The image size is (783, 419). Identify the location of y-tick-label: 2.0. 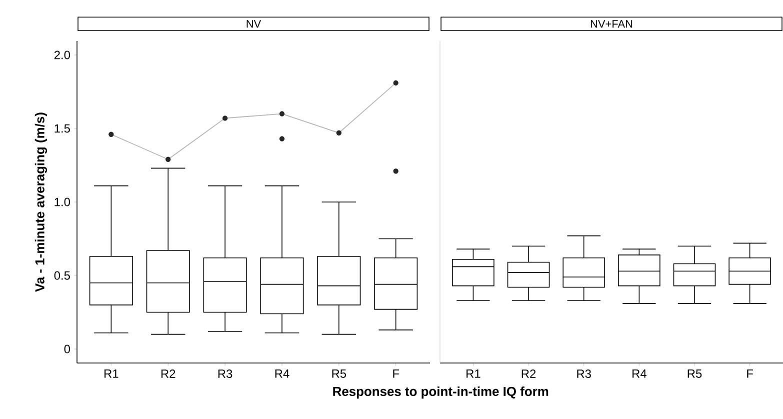
(62, 55).